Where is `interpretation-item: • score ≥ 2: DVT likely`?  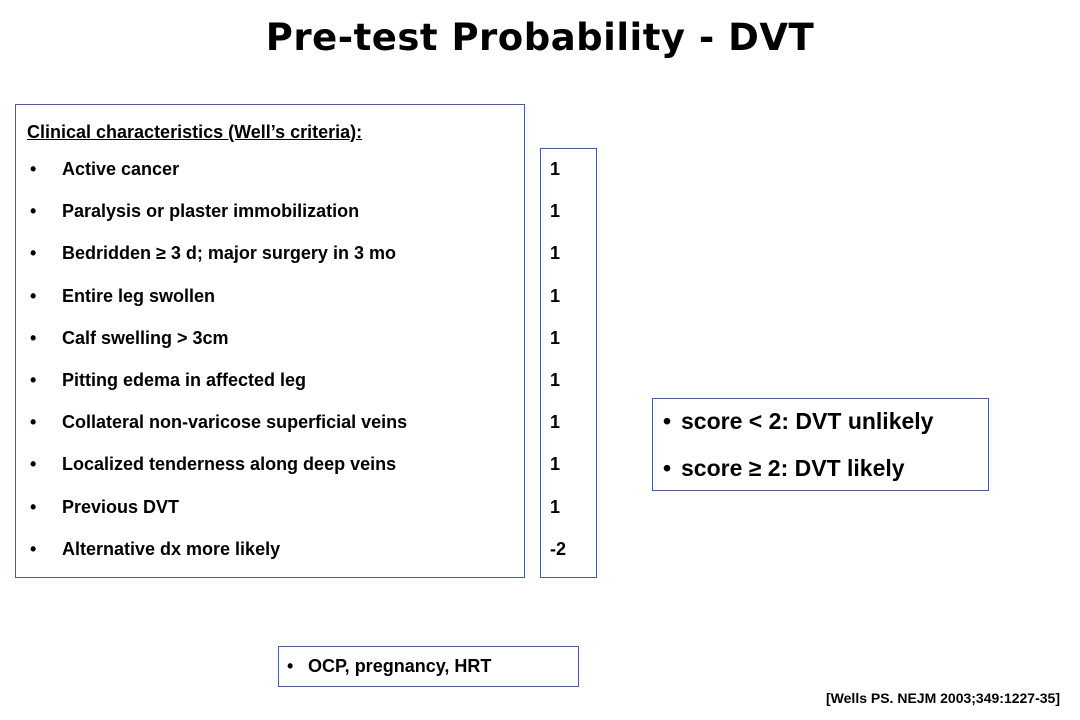 interpretation-item: • score ≥ 2: DVT likely is located at coordinates (798, 478).